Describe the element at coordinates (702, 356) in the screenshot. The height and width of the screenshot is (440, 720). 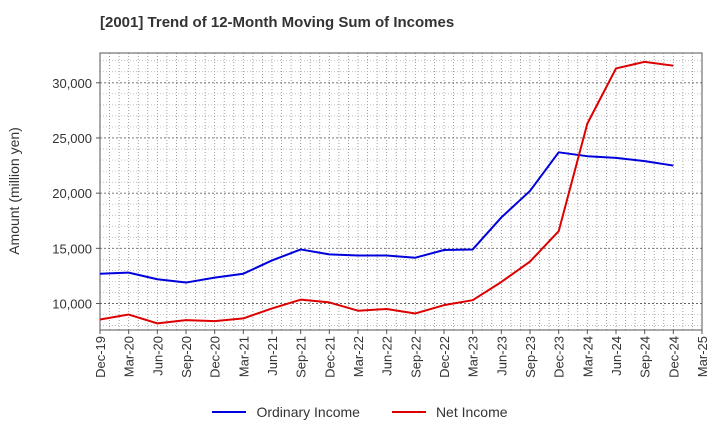
I see `x-tick-label: Mar-25` at that location.